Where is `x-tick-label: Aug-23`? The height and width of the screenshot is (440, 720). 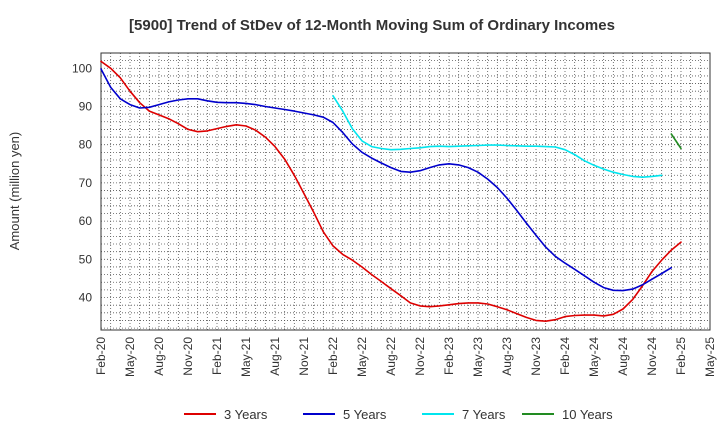 x-tick-label: Aug-23 is located at coordinates (507, 356).